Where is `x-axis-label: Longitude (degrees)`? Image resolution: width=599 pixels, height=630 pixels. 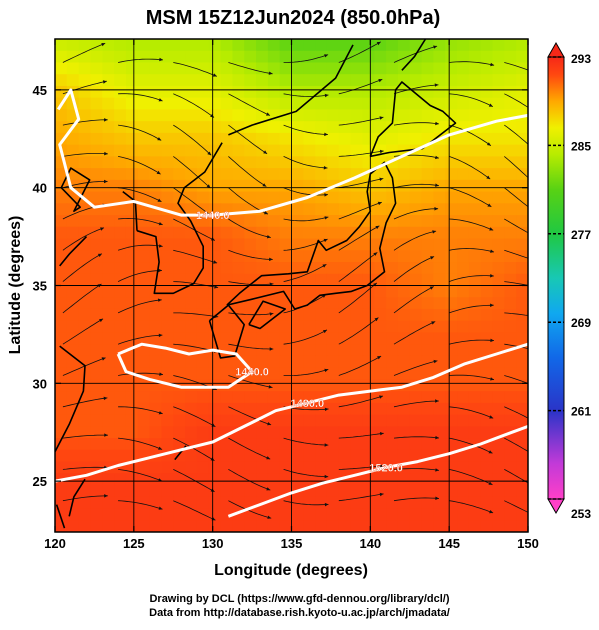 x-axis-label: Longitude (degrees) is located at coordinates (291, 570).